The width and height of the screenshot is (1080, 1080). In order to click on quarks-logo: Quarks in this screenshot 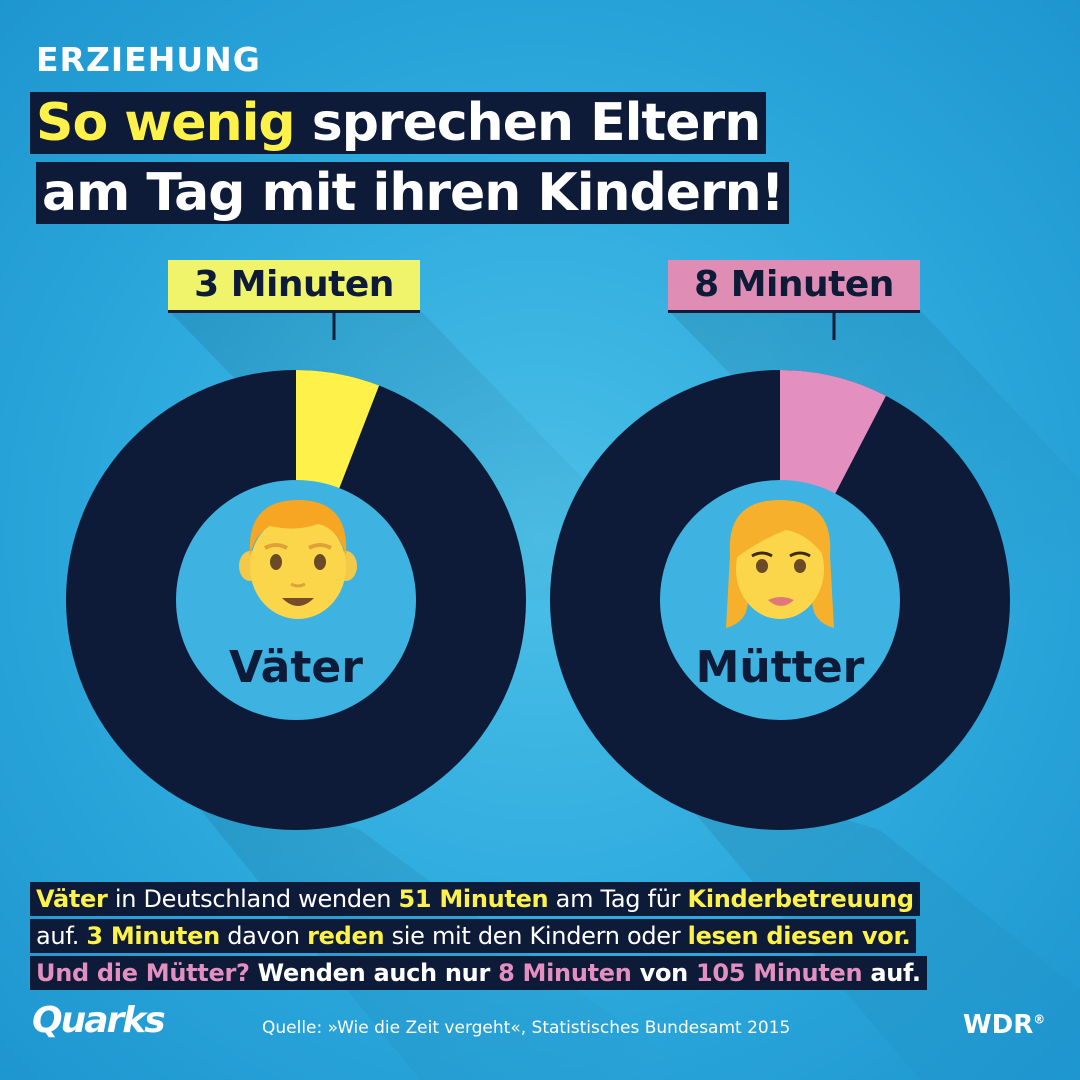, I will do `click(99, 1020)`.